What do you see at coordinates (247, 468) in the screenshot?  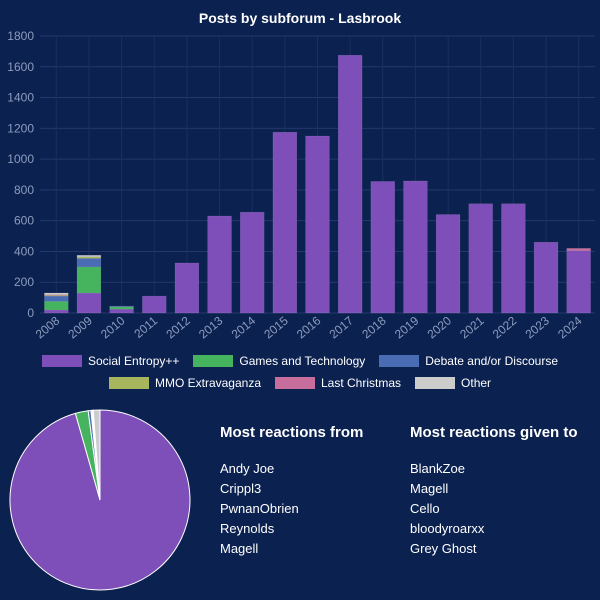 I see `reactions-from-user: Andy Joe` at bounding box center [247, 468].